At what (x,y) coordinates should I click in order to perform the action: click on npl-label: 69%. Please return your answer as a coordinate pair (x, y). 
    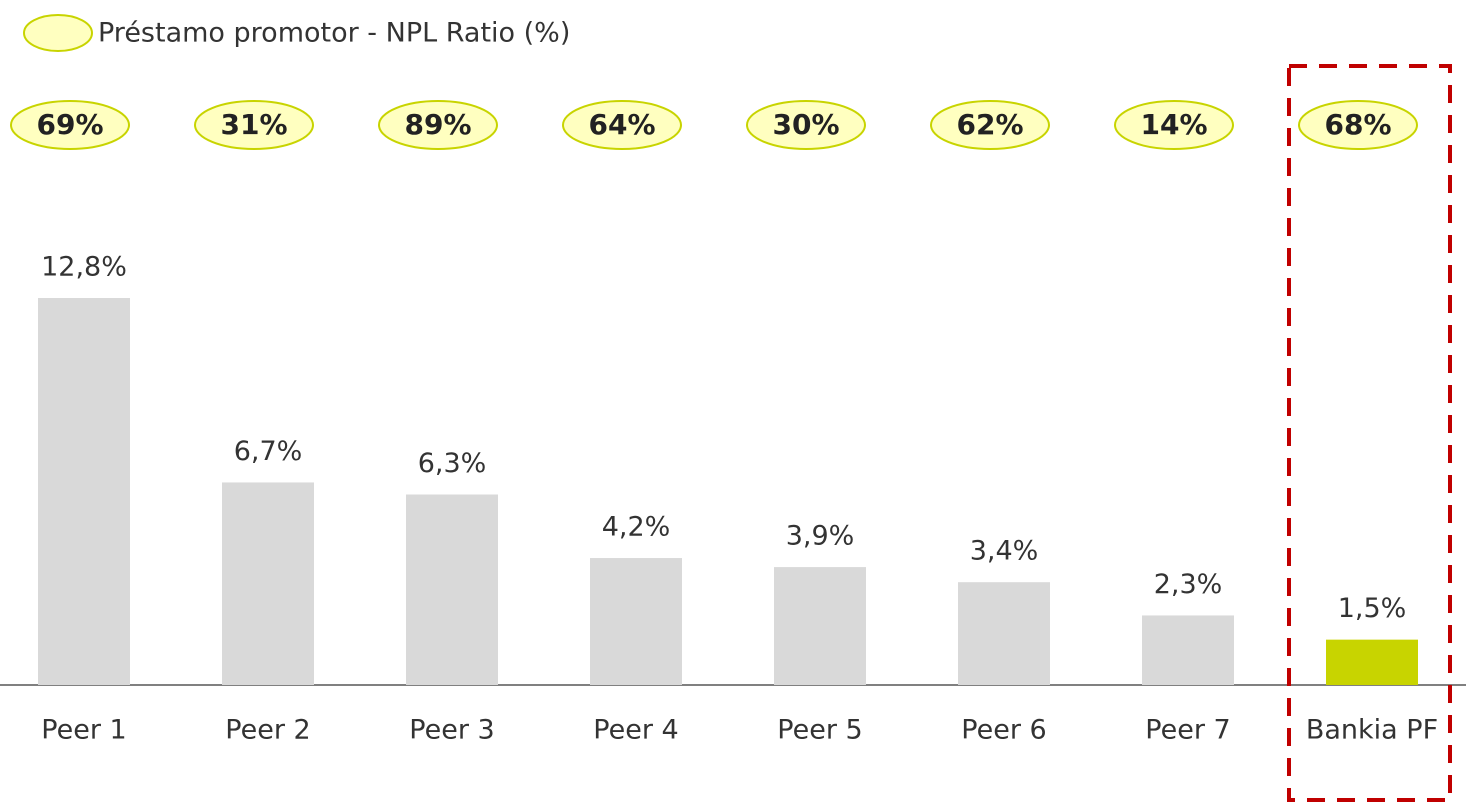
    Looking at the image, I should click on (69, 124).